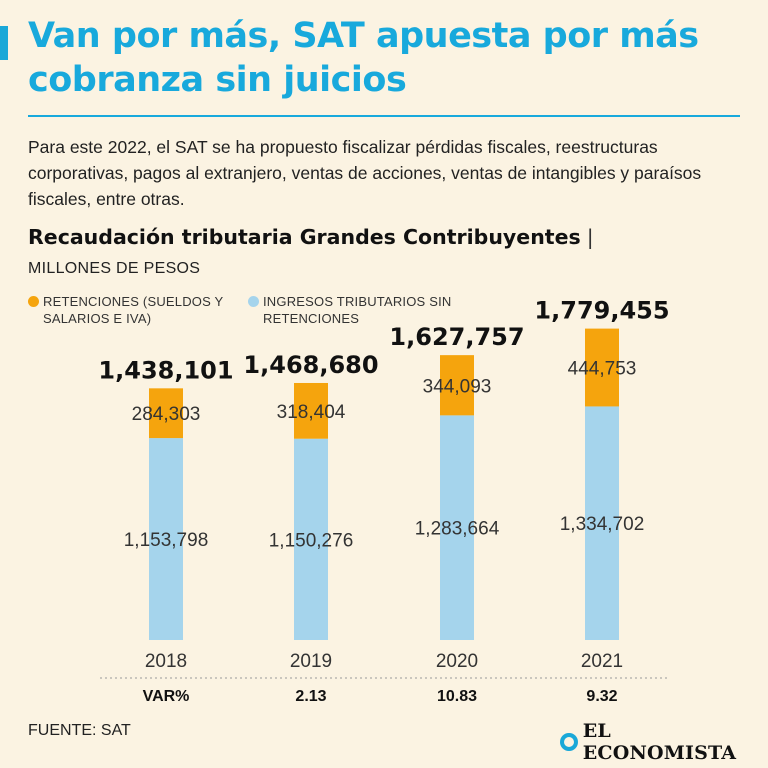  Describe the element at coordinates (166, 661) in the screenshot. I see `x-tick-label-2018: 2018` at that location.